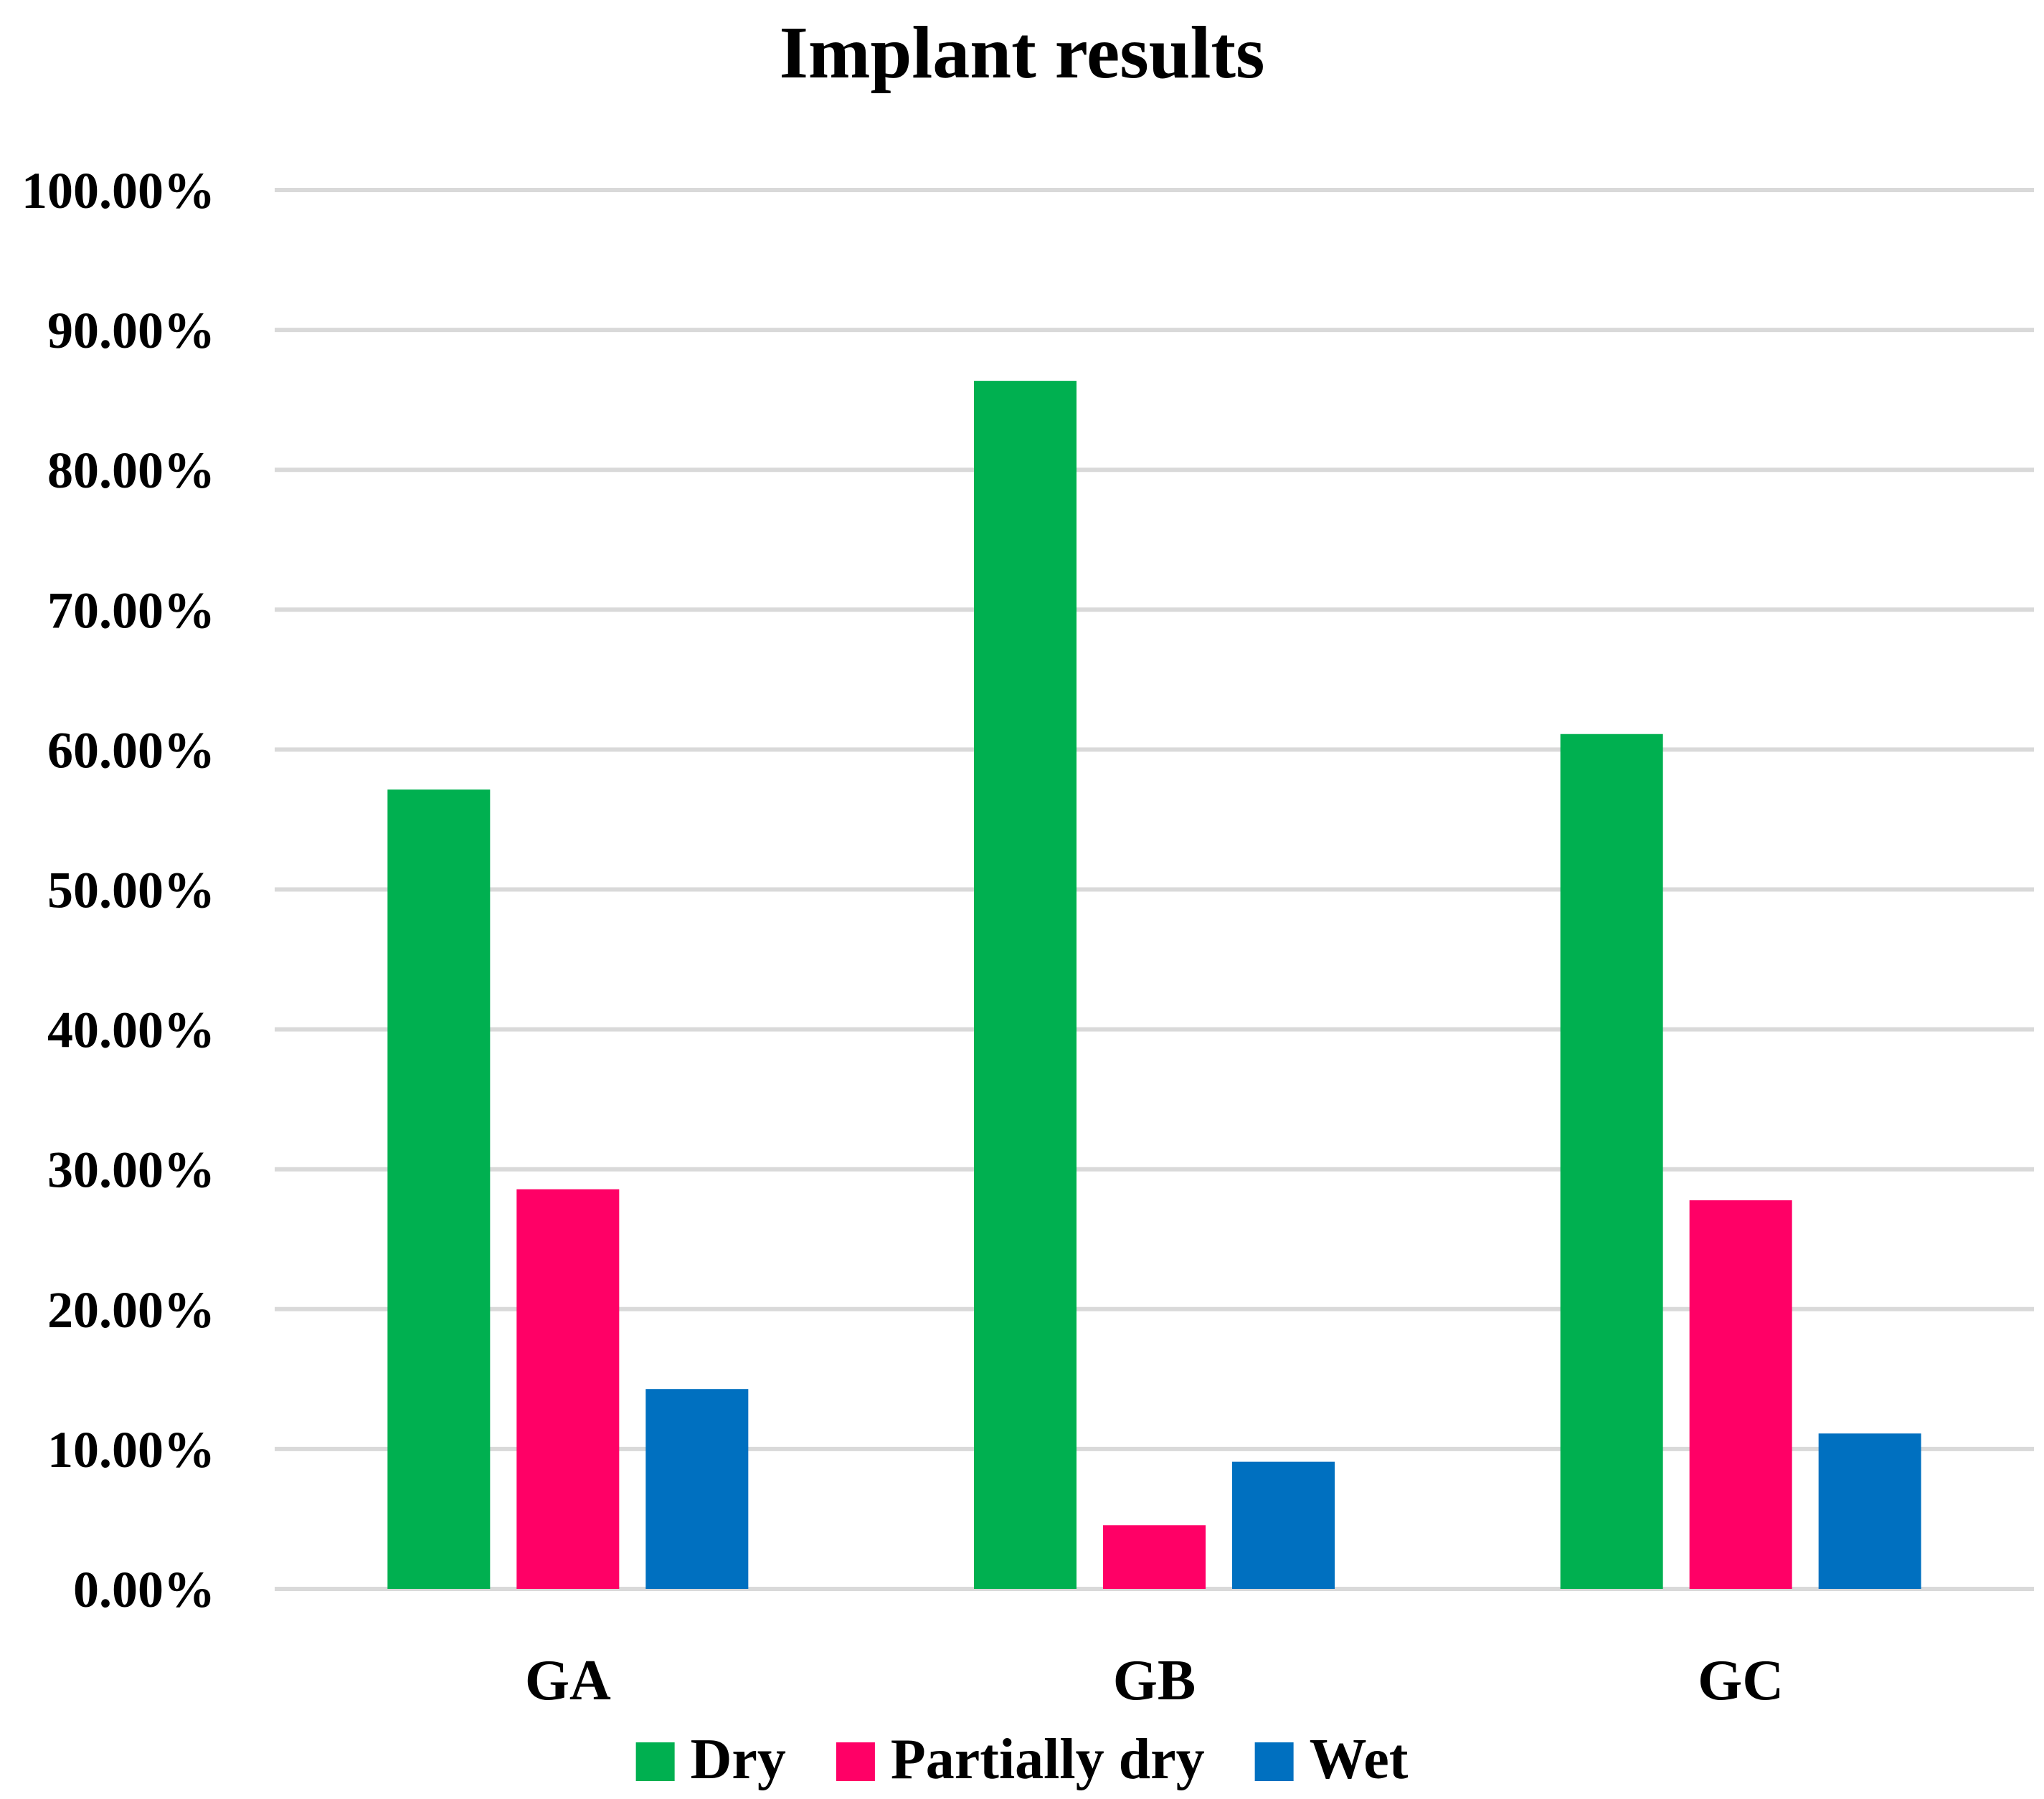 This screenshot has width=2044, height=1799. I want to click on x-category-label: GB, so click(1154, 1680).